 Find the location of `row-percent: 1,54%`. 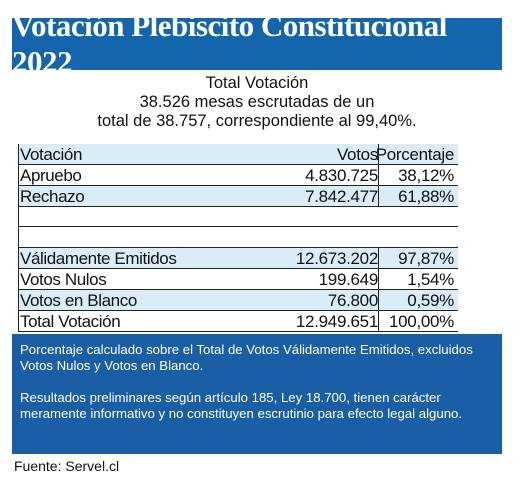

row-percent: 1,54% is located at coordinates (430, 279).